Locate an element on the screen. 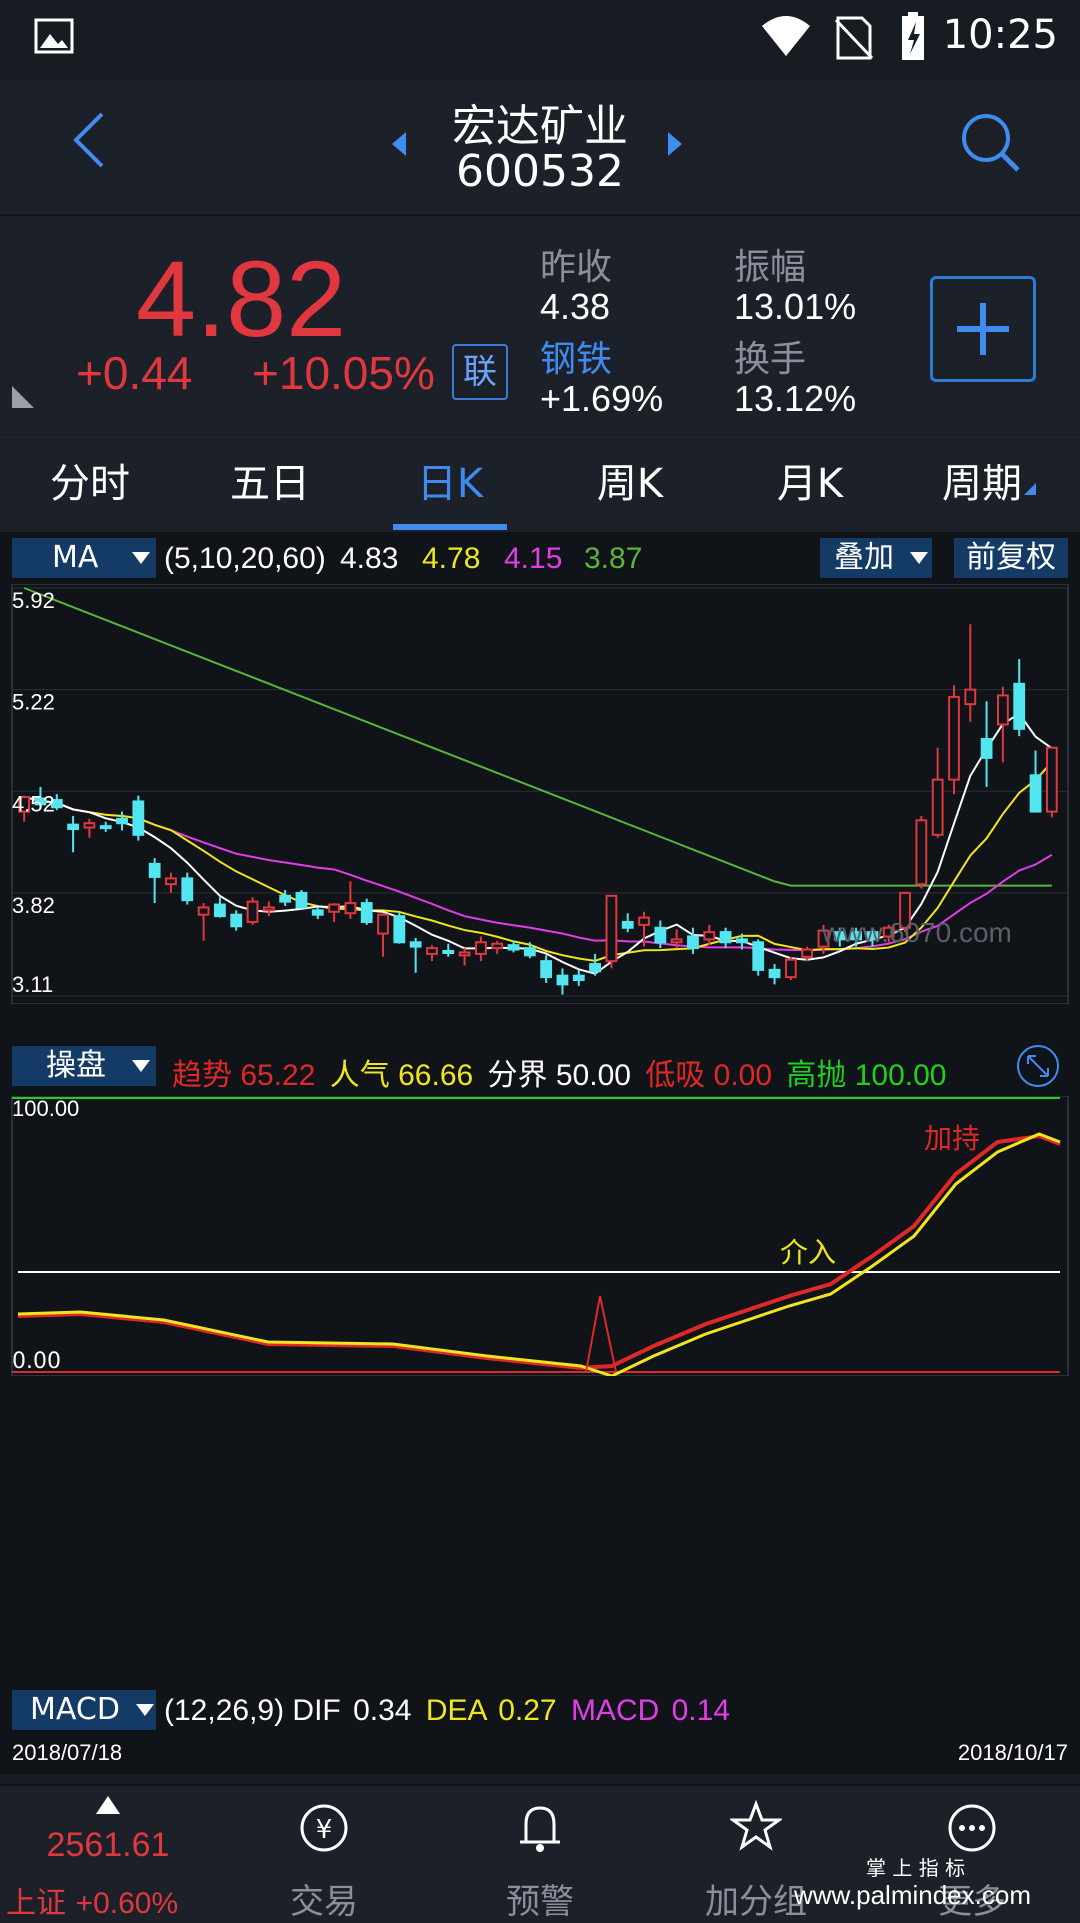 Image resolution: width=1080 pixels, height=1923 pixels. indicator-select-label: 操盘 is located at coordinates (76, 1065).